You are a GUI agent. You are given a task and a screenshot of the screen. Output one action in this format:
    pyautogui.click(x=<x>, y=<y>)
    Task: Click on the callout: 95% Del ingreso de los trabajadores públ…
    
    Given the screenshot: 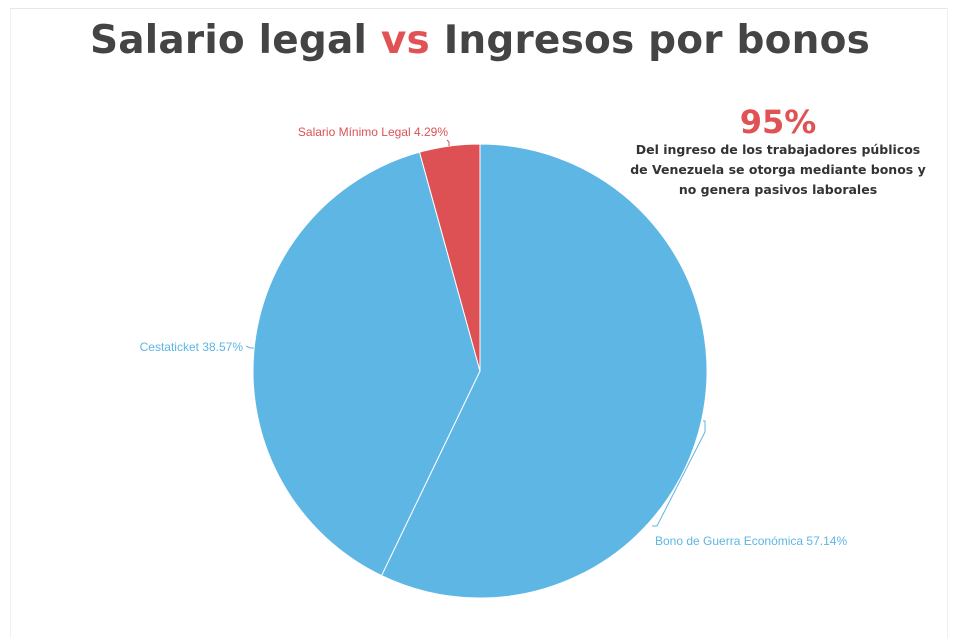 What is the action you would take?
    pyautogui.click(x=778, y=152)
    